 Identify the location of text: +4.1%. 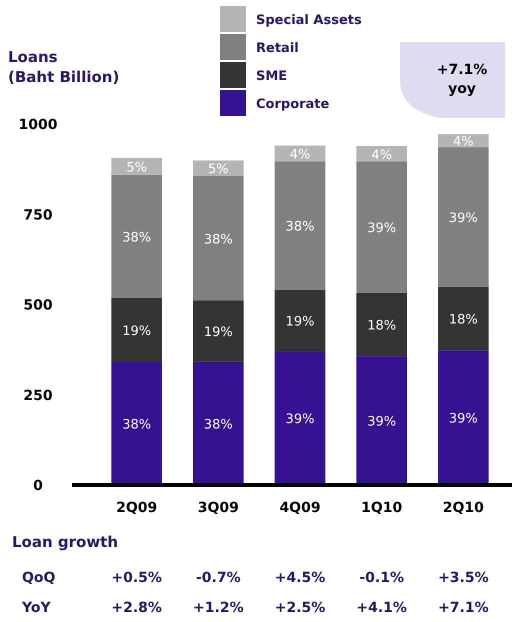
(381, 608).